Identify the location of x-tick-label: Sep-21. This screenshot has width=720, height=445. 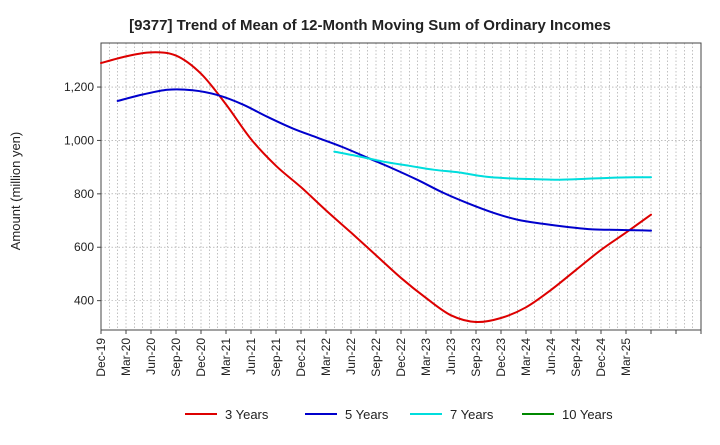
(276, 357).